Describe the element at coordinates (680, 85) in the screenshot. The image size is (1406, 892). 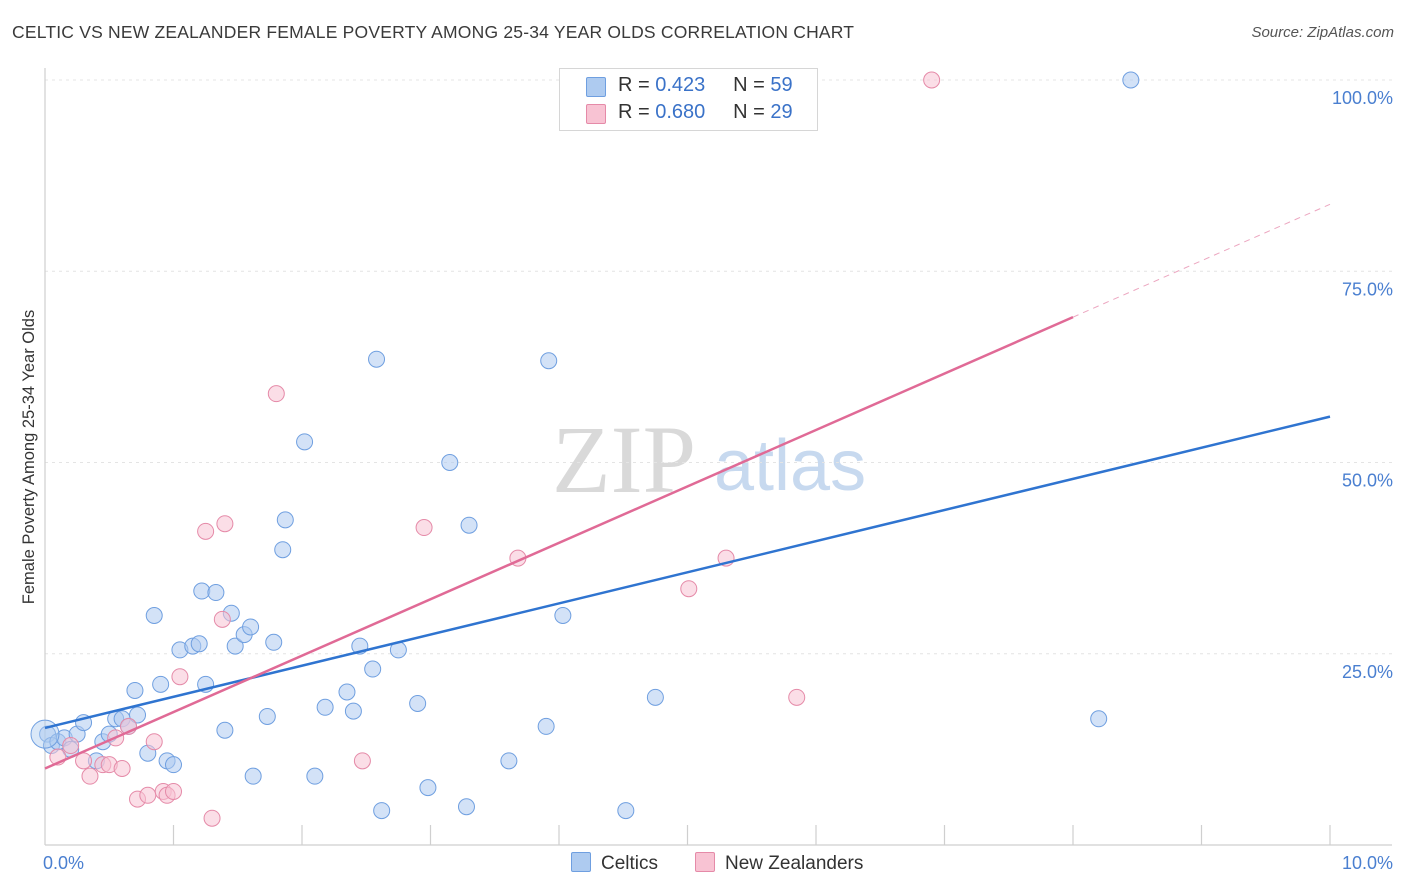
I see `legend-r-value: 0.423` at that location.